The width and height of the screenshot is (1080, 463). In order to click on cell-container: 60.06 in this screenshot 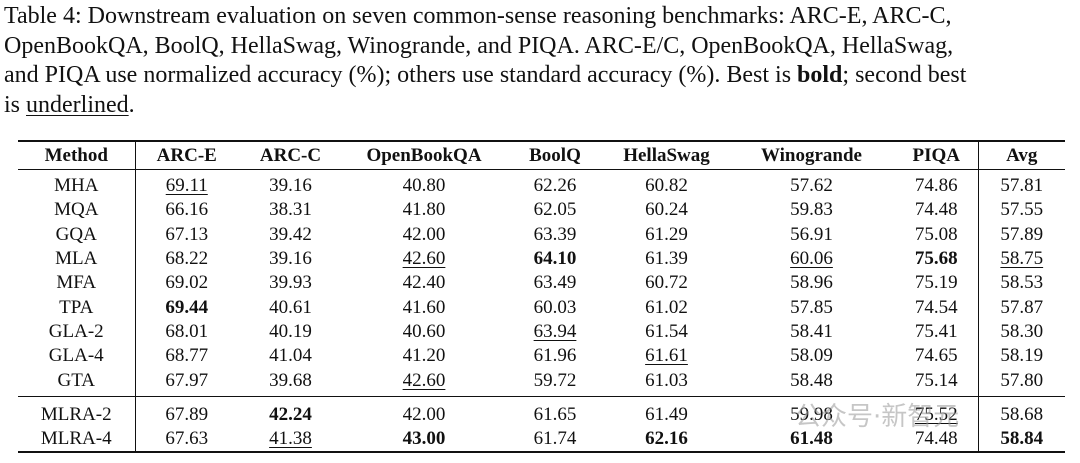, I will do `click(811, 259)`.